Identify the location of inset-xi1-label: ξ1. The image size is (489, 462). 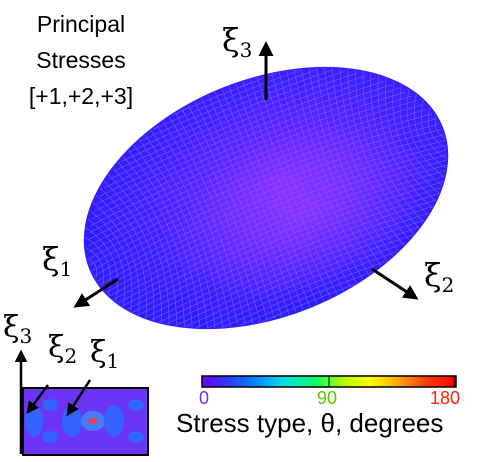
(105, 354).